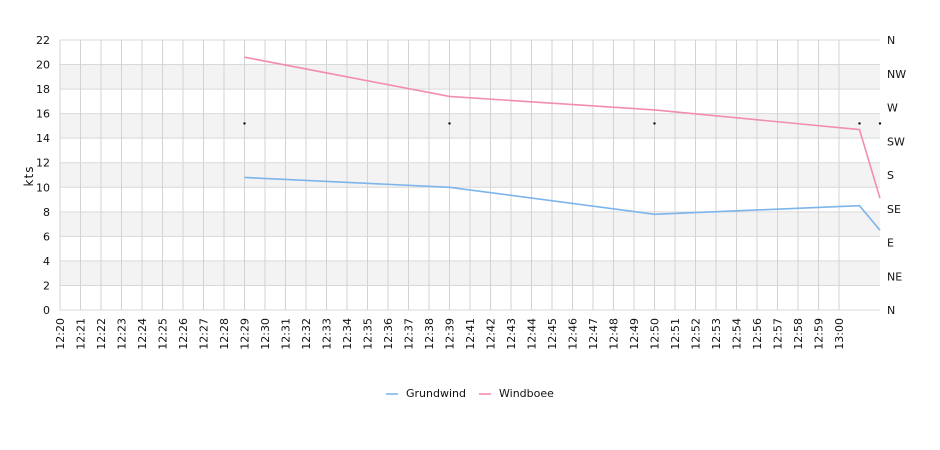  Describe the element at coordinates (552, 334) in the screenshot. I see `x-tick-label: 12:45` at that location.